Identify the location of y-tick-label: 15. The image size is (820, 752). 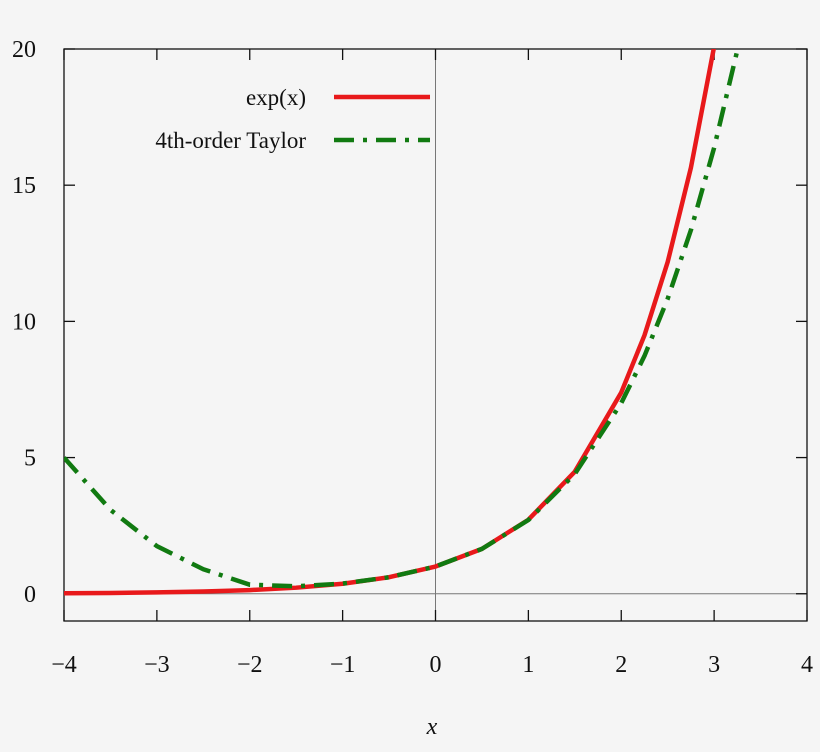
(24, 186).